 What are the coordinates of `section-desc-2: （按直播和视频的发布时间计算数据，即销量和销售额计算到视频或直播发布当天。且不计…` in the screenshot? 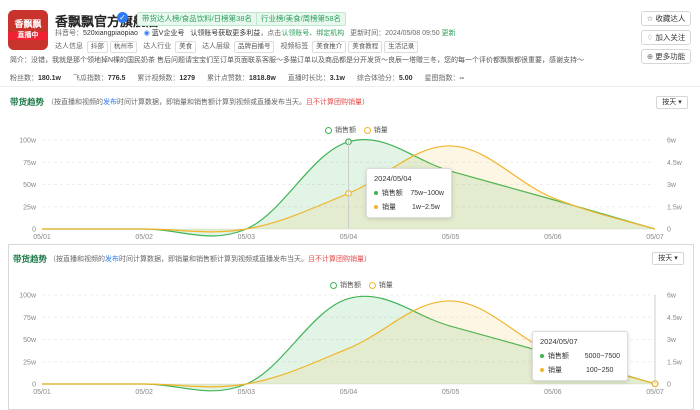 It's located at (210, 259).